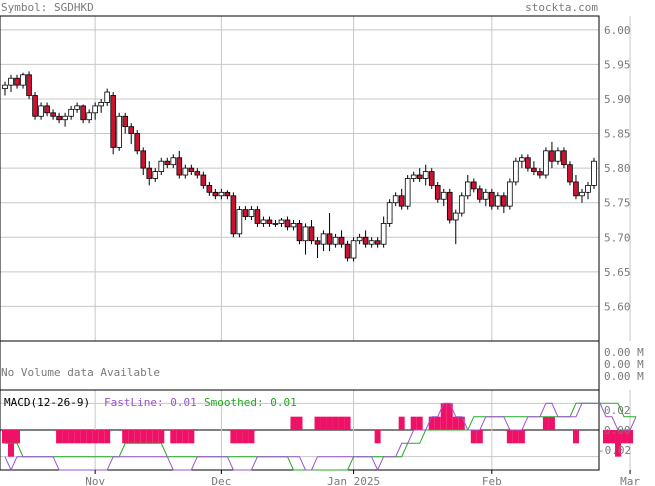 Image resolution: width=655 pixels, height=486 pixels. Describe the element at coordinates (617, 272) in the screenshot. I see `price-tick-label: 5.65` at that location.